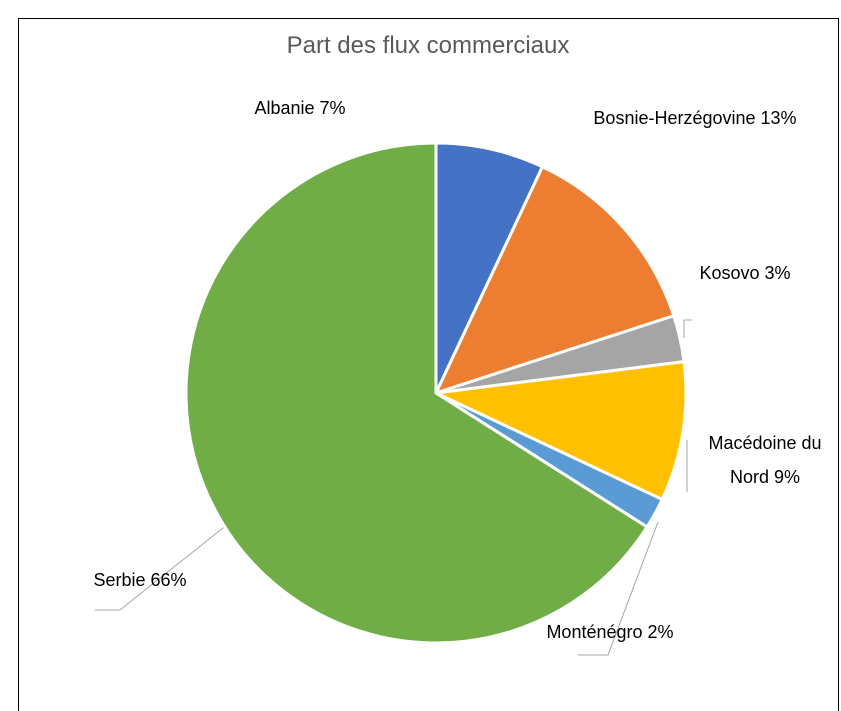  What do you see at coordinates (168, 580) in the screenshot?
I see `value-label: 66%` at bounding box center [168, 580].